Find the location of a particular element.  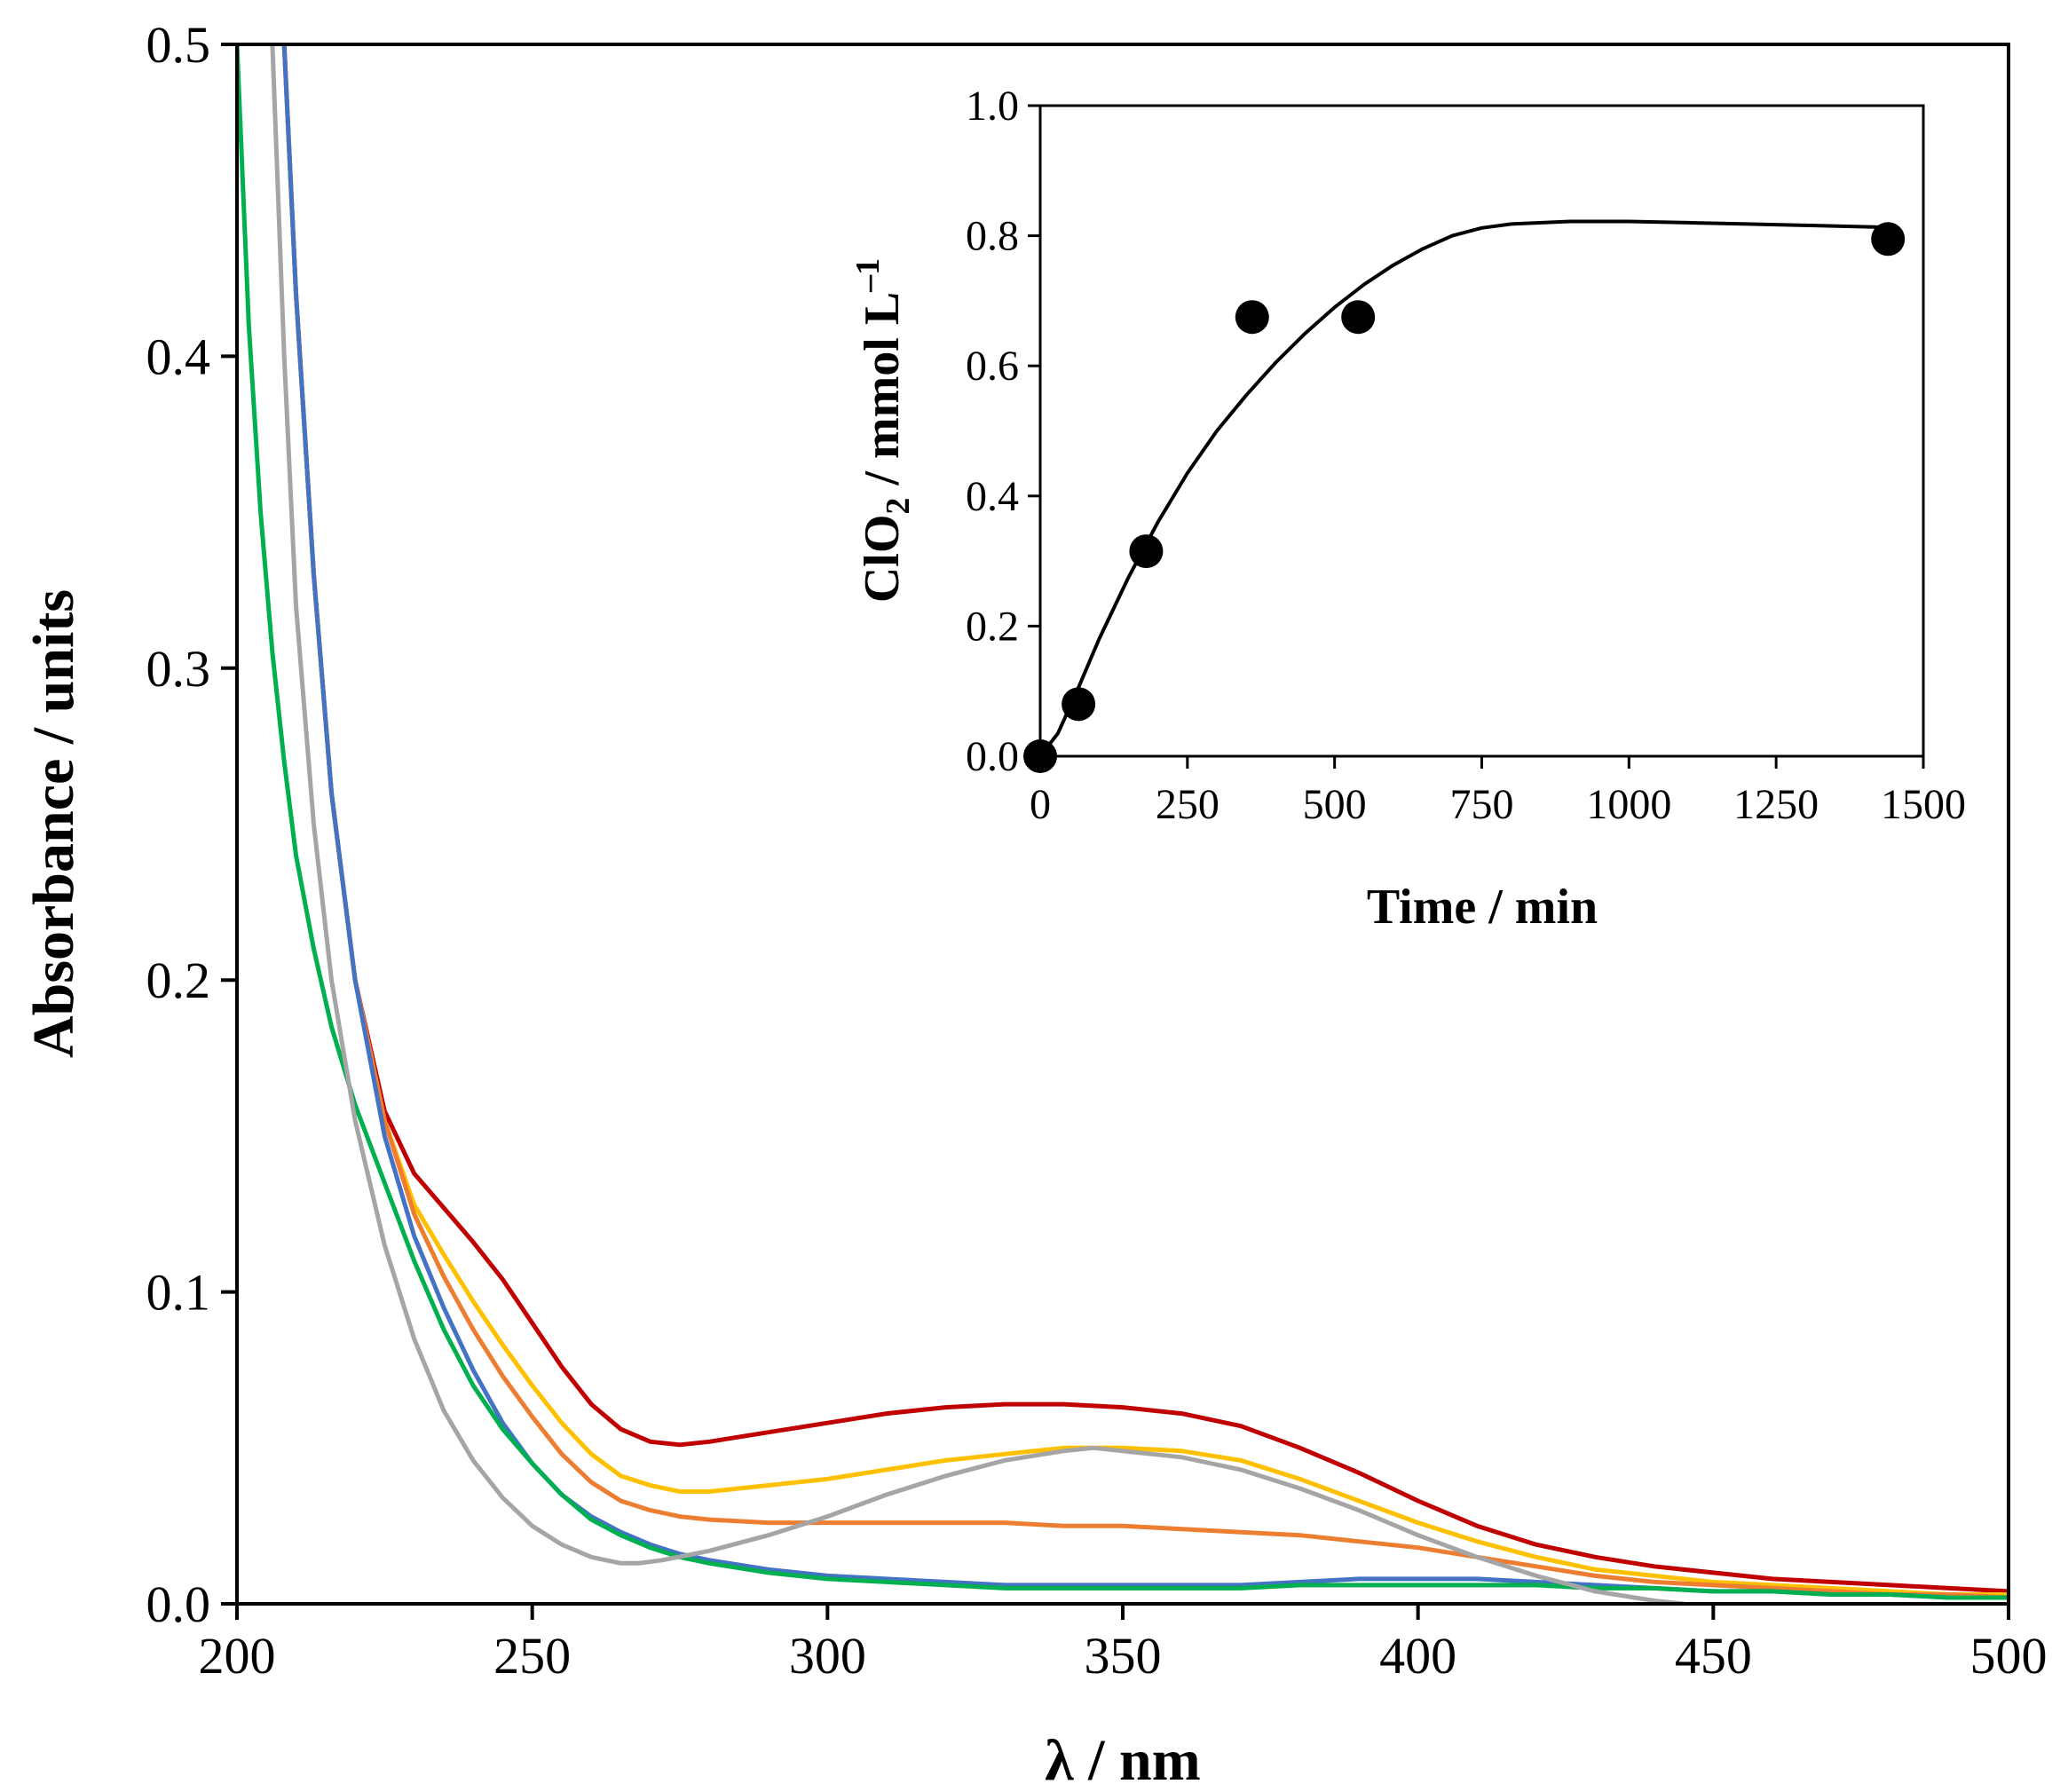

inset-y-title-part-2: / mmol L is located at coordinates (882, 395).